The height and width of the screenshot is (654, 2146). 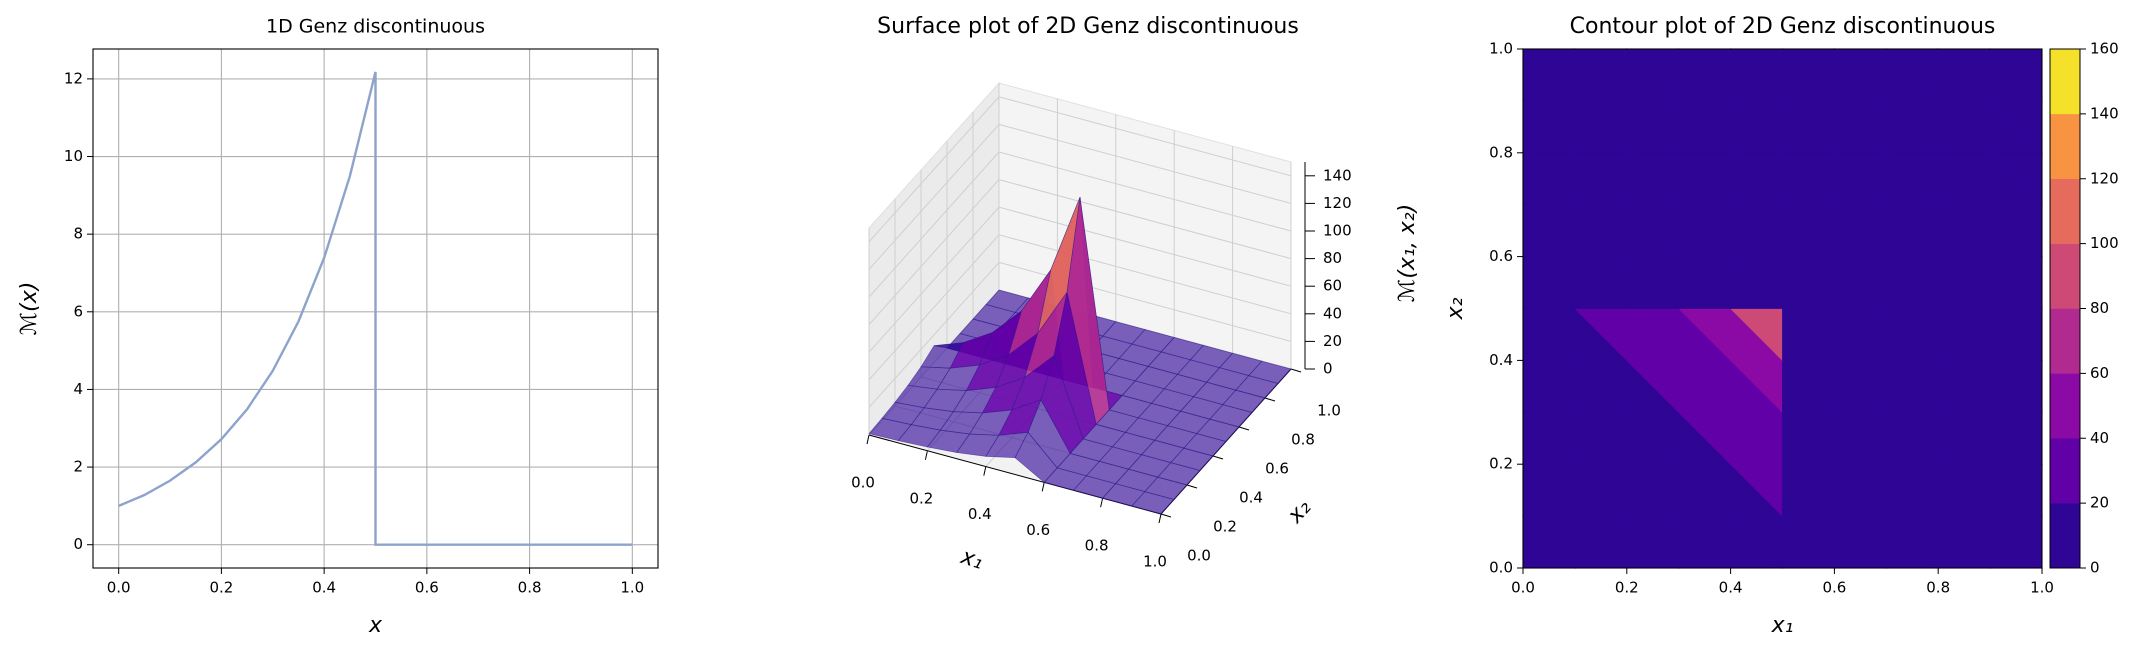 I want to click on y-tick-label: 0, so click(x=78, y=544).